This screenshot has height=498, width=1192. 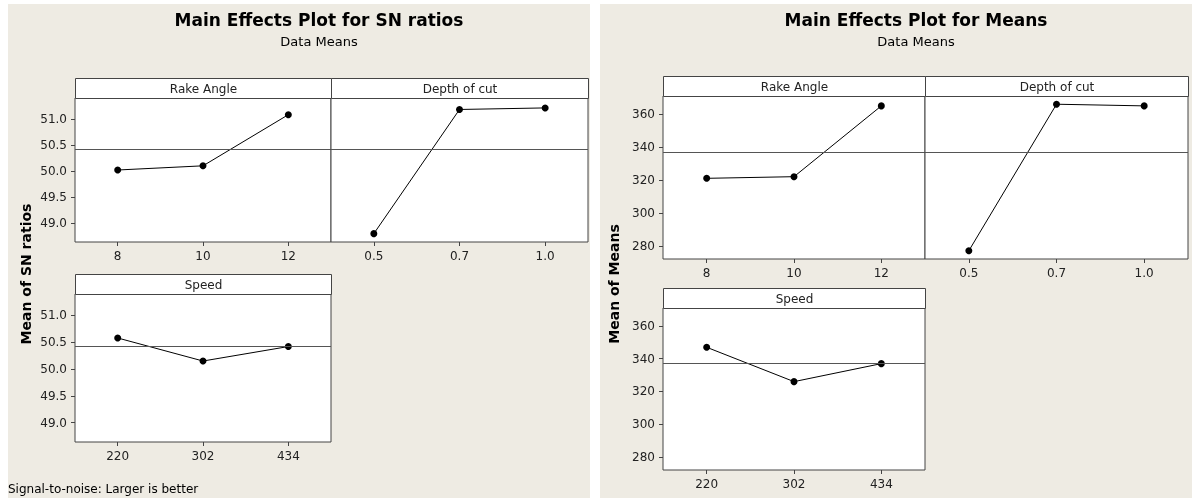 What do you see at coordinates (614, 284) in the screenshot?
I see `text: Mean of Means` at bounding box center [614, 284].